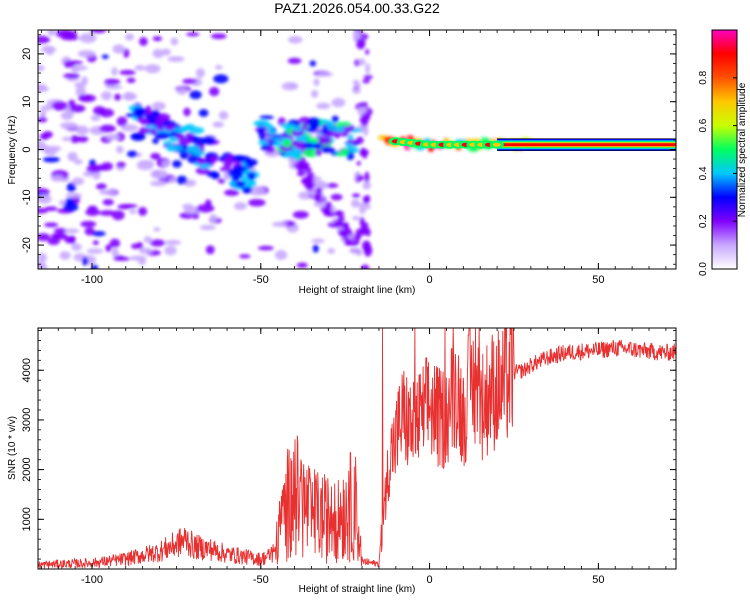 The width and height of the screenshot is (750, 600). I want to click on y-tick-label: -20, so click(27, 245).